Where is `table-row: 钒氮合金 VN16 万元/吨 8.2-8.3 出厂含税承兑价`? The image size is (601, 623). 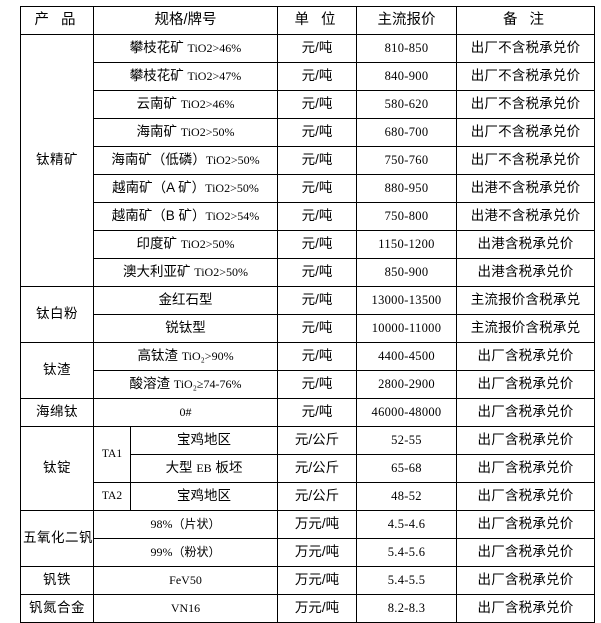 table-row: 钒氮合金 VN16 万元/吨 8.2-8.3 出厂含税承兑价 is located at coordinates (307, 608).